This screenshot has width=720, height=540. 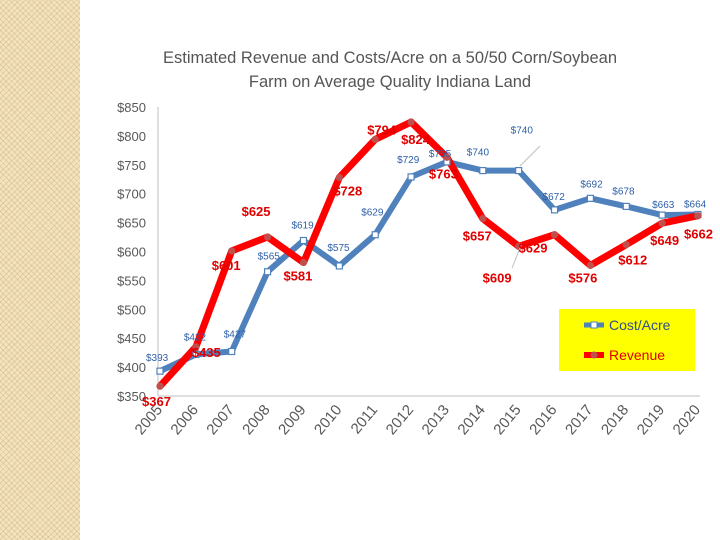 What do you see at coordinates (131, 367) in the screenshot?
I see `y-tick-label: $400` at bounding box center [131, 367].